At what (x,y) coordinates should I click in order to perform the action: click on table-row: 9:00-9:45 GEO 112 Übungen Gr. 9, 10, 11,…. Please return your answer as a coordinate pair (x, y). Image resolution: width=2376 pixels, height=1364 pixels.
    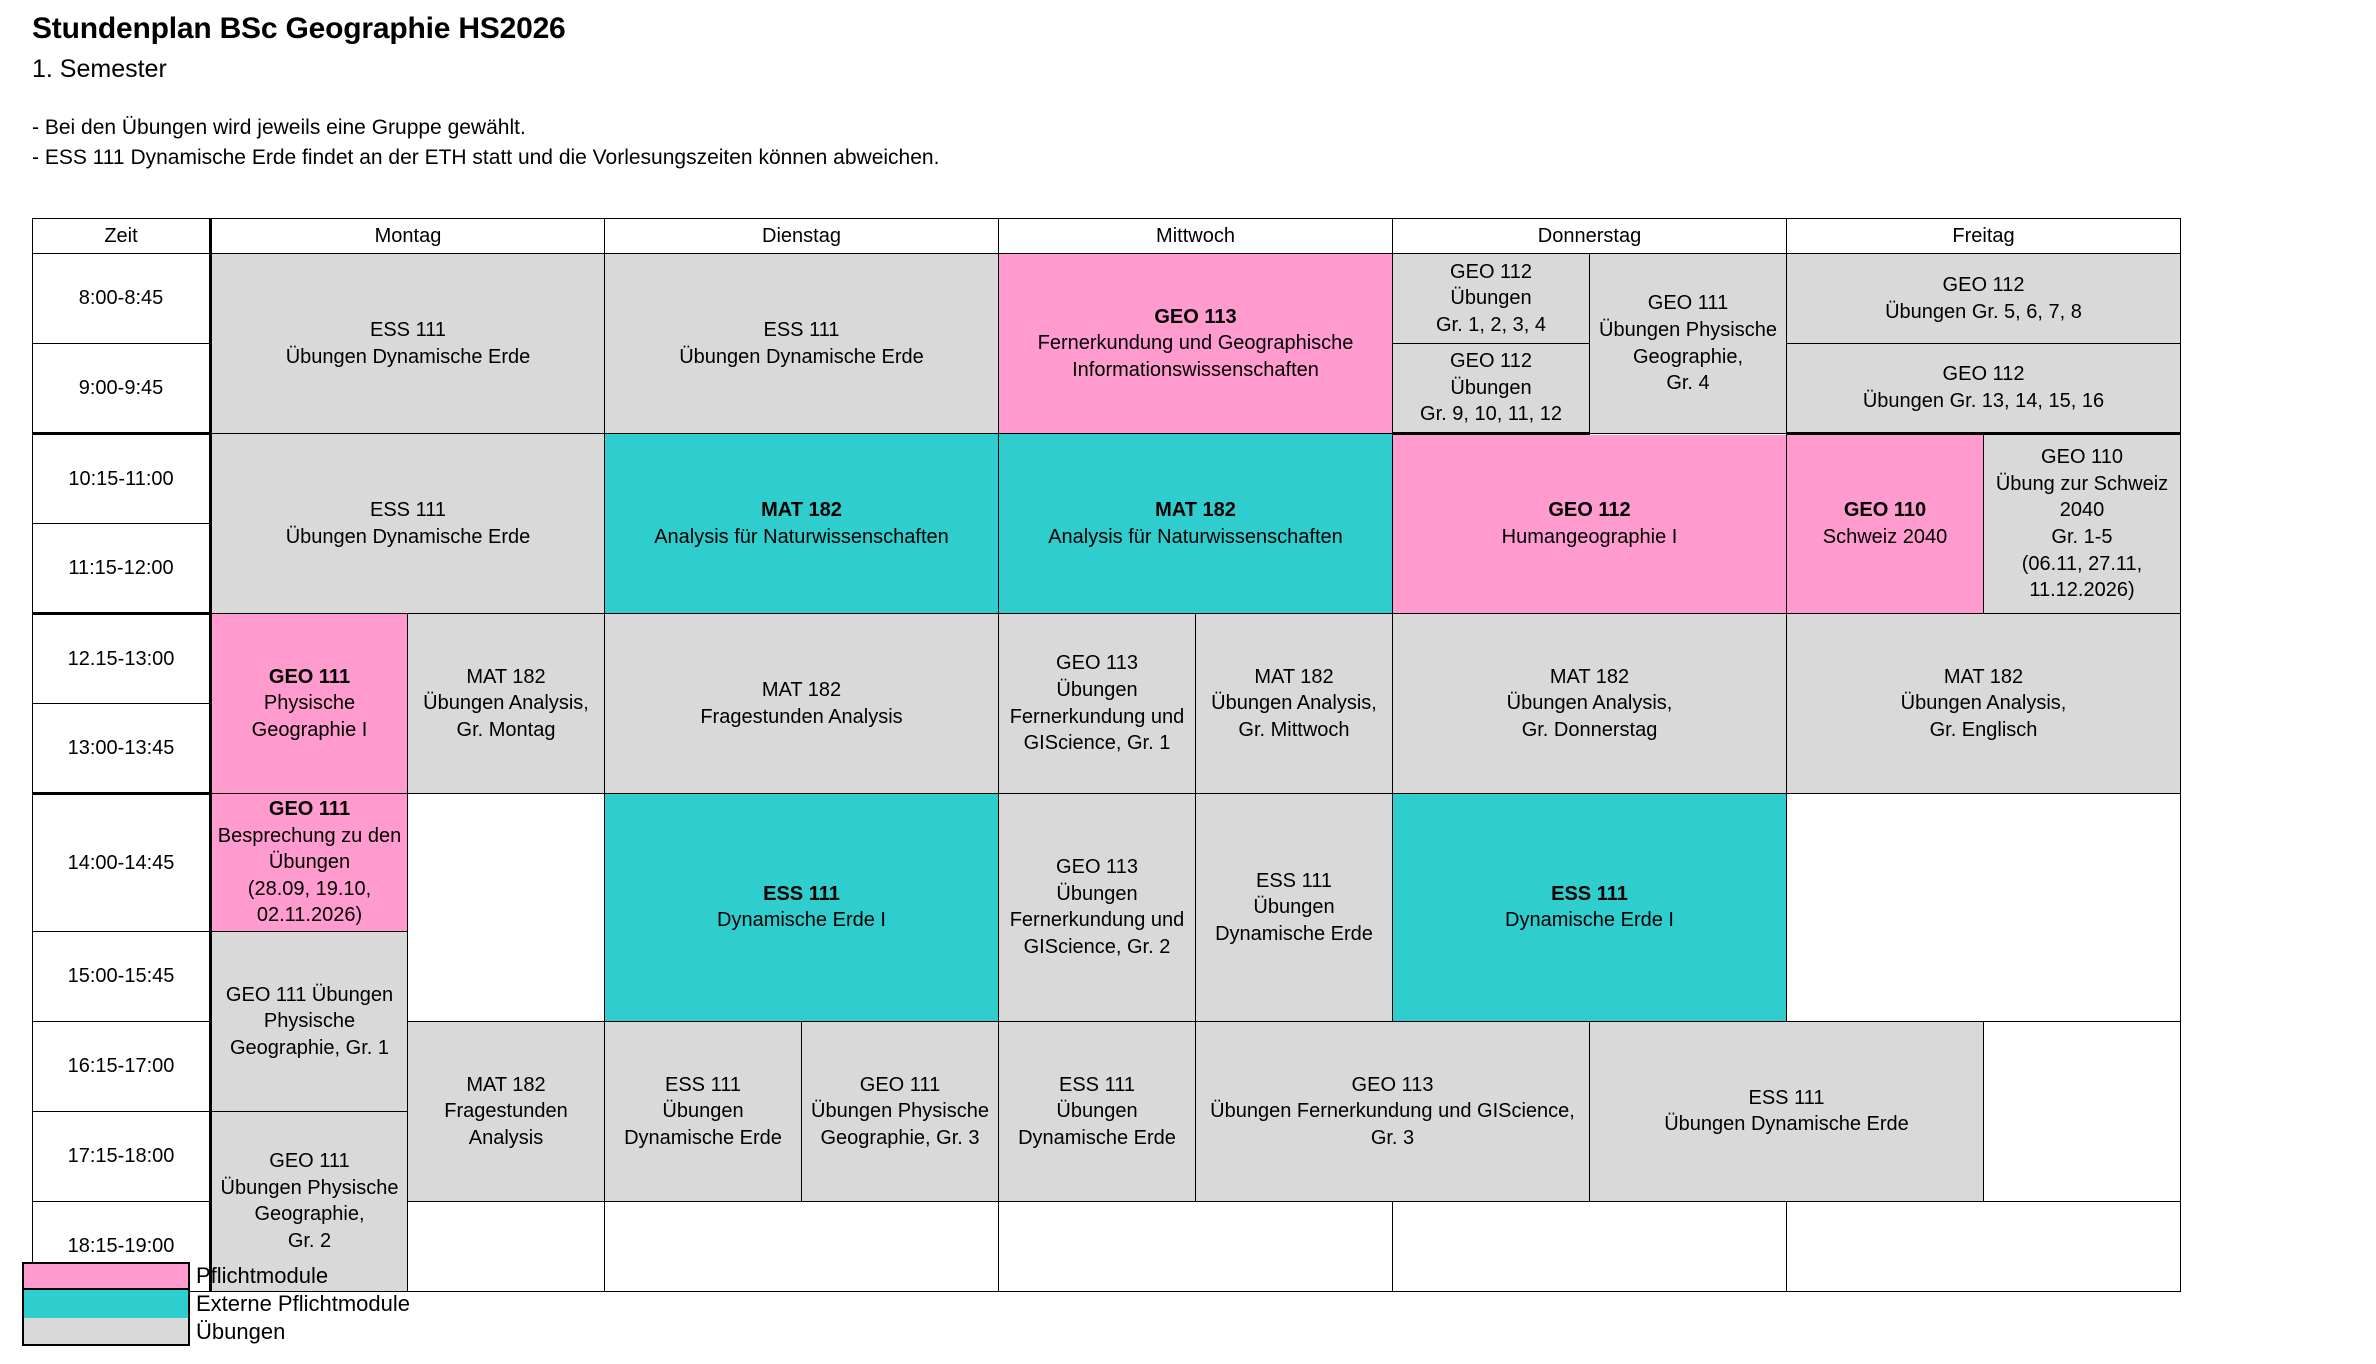
    Looking at the image, I should click on (1106, 389).